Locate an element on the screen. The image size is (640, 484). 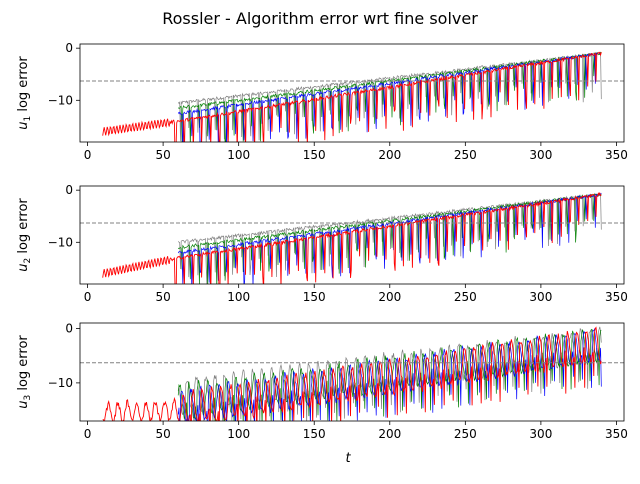
plot-area is located at coordinates (352, 96).